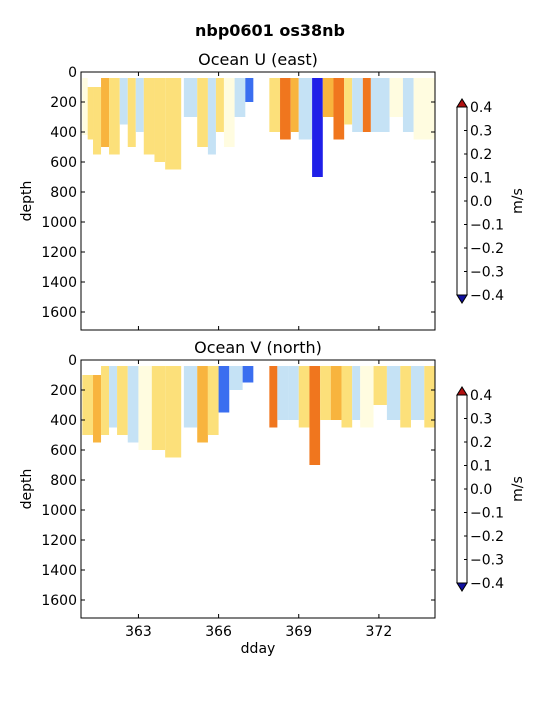 The width and height of the screenshot is (540, 720). I want to click on y-tick-label: 800, so click(63, 193).